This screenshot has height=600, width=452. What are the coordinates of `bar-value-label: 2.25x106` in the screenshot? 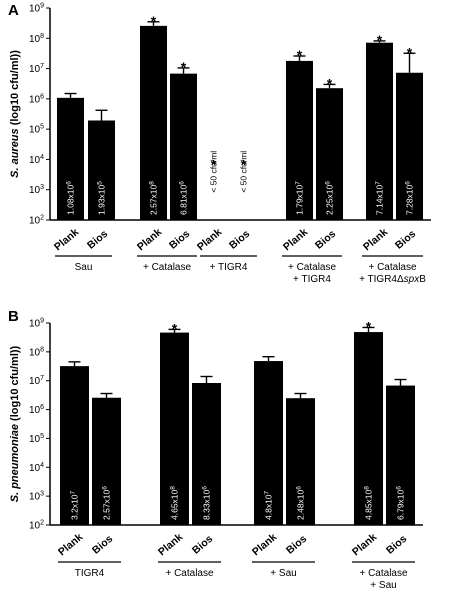 It's located at (330, 198).